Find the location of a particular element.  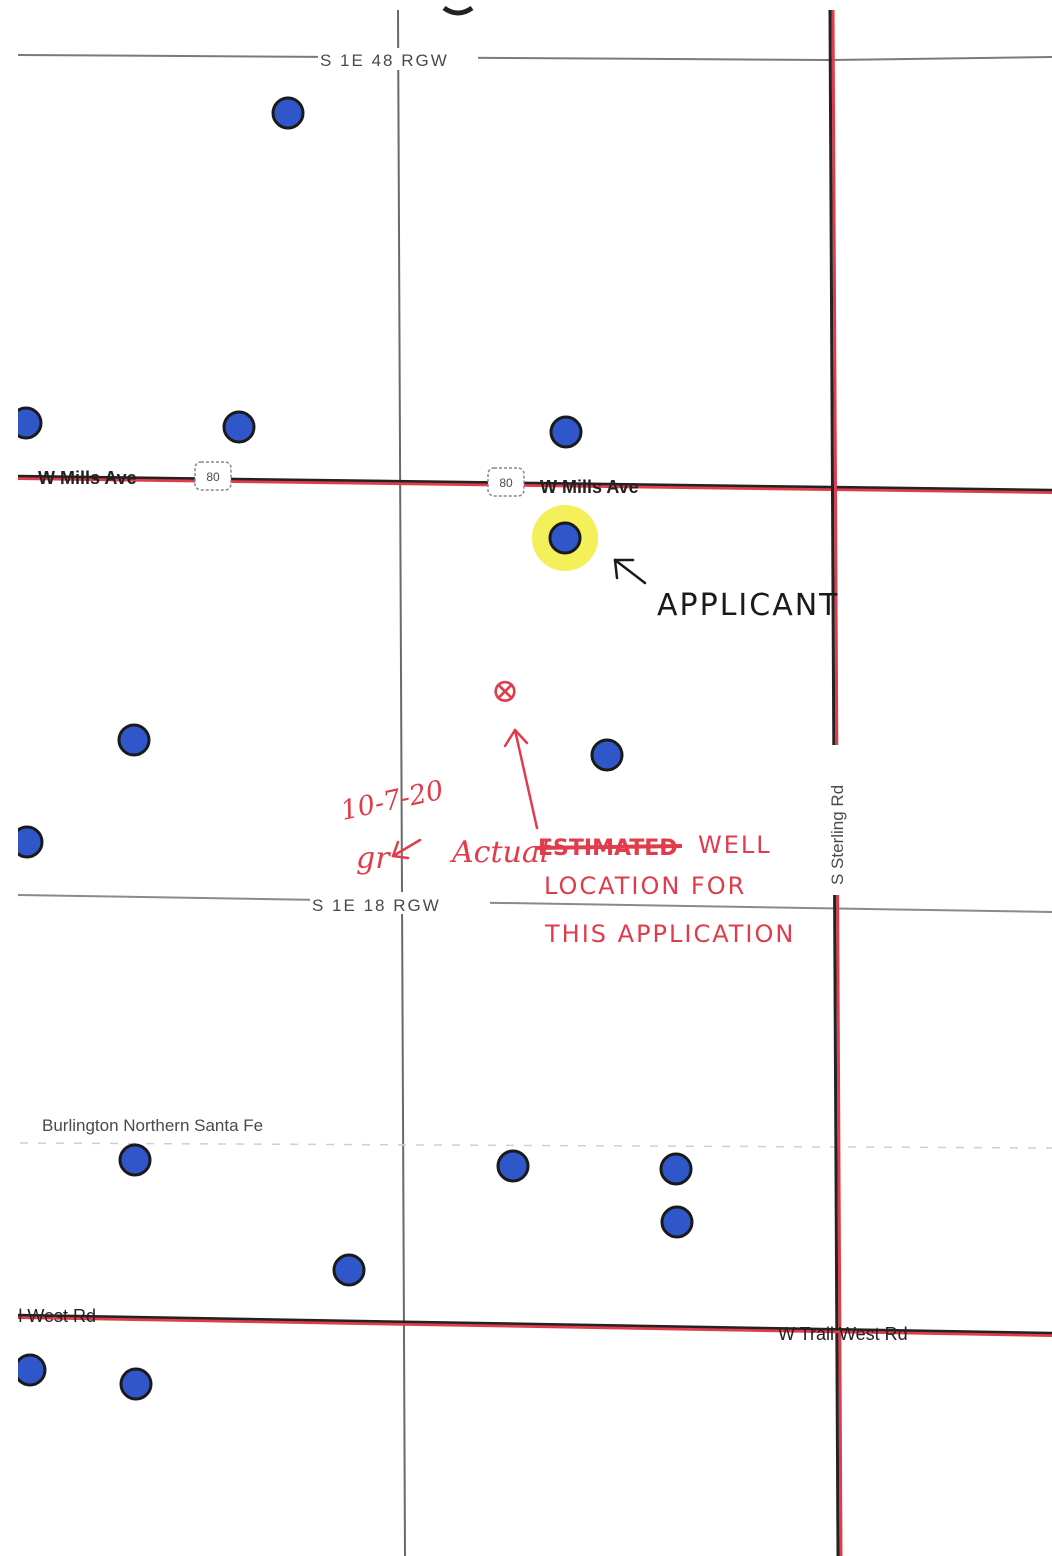

actual-well-arrow is located at coordinates (521, 779).